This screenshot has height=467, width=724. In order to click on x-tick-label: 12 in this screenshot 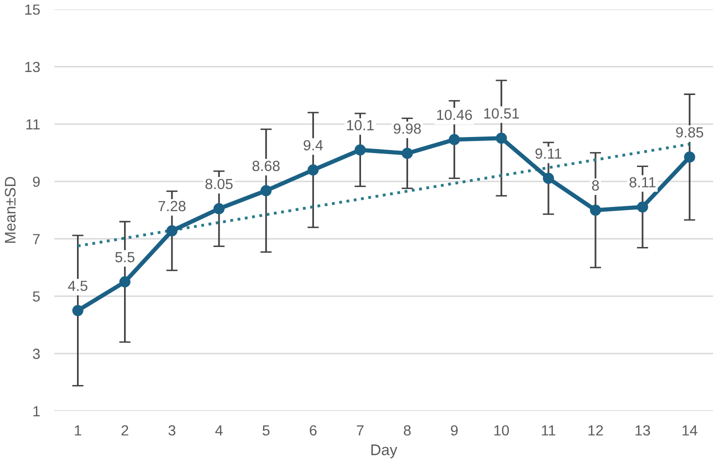, I will do `click(595, 430)`.